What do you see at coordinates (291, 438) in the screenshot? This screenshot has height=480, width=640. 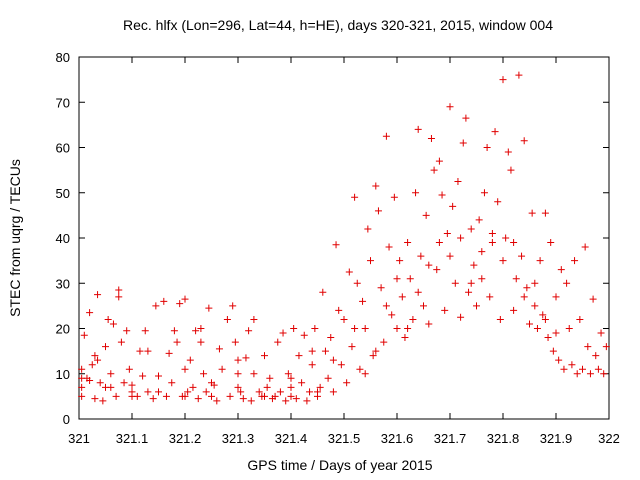 I see `x-tick-label: 321.4` at bounding box center [291, 438].